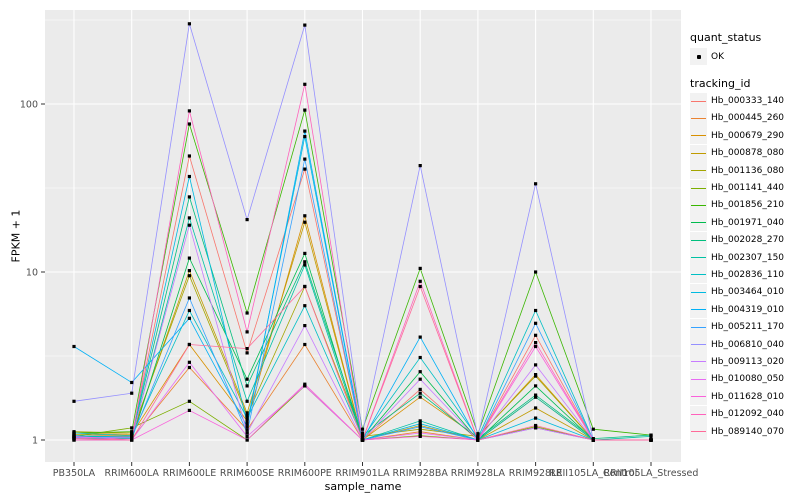  I want to click on legend-item-label: OK, so click(717, 56).